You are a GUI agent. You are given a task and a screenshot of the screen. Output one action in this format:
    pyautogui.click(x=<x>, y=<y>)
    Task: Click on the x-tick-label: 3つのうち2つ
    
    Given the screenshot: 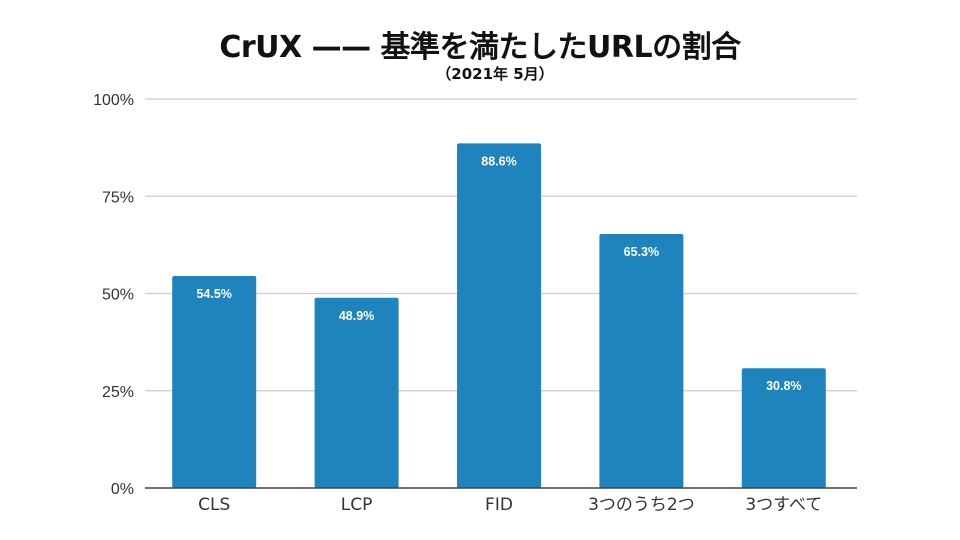 What is the action you would take?
    pyautogui.click(x=641, y=505)
    